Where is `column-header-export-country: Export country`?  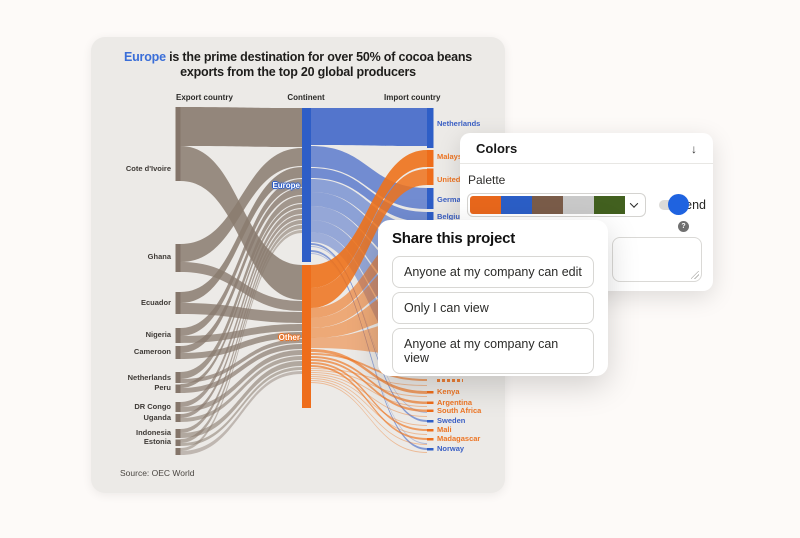
column-header-export-country: Export country is located at coordinates (204, 97).